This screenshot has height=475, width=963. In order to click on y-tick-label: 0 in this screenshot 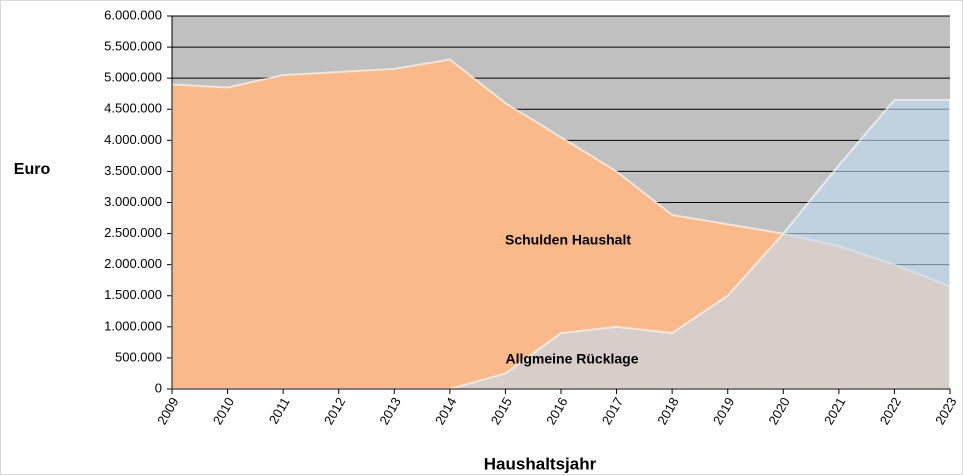, I will do `click(158, 387)`.